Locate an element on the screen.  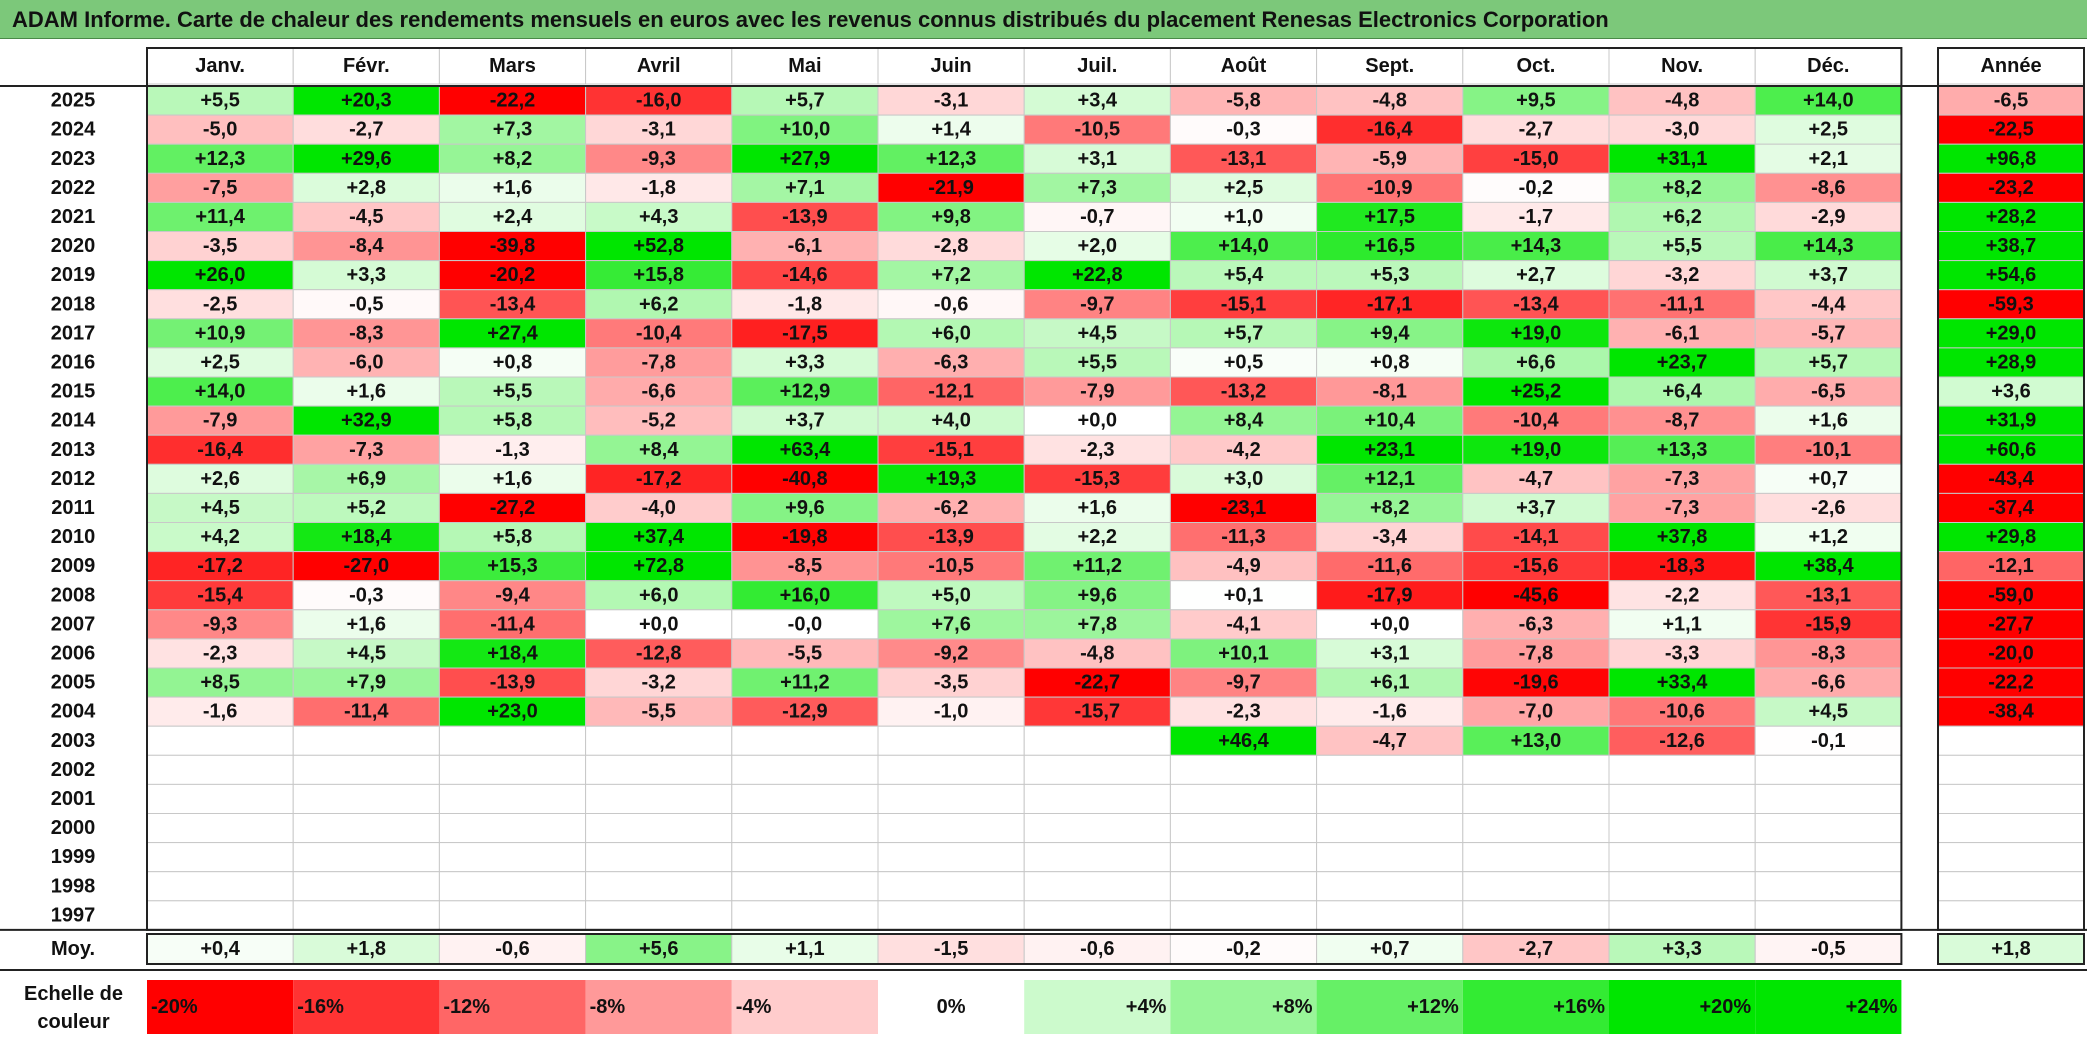
cell-value: +7,2 is located at coordinates (950, 275).